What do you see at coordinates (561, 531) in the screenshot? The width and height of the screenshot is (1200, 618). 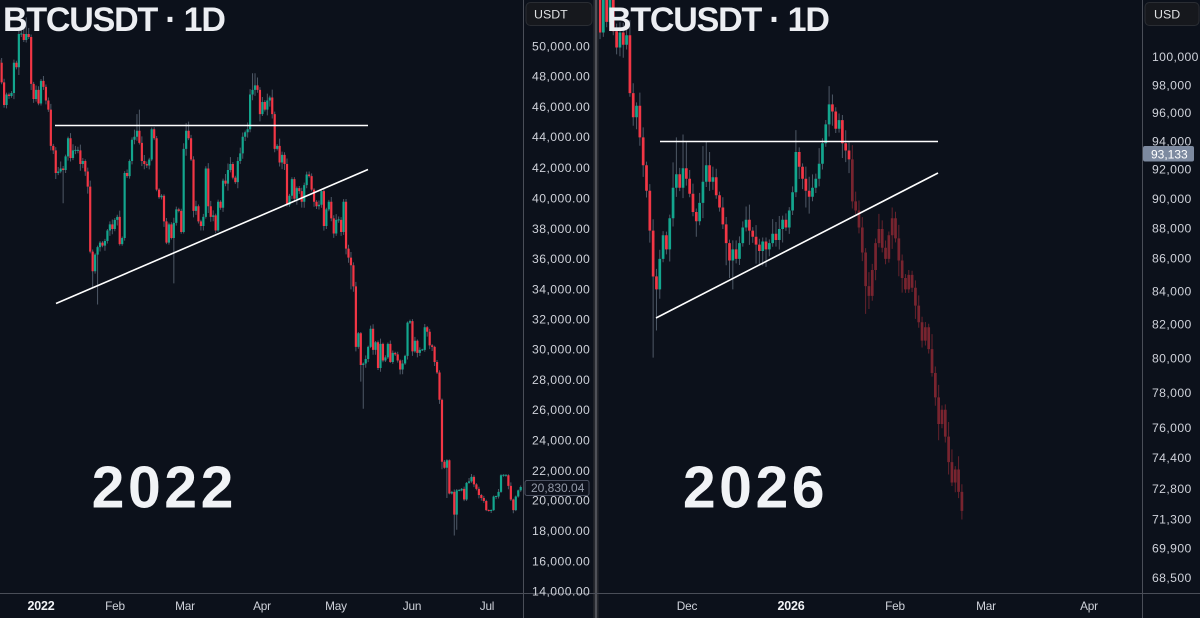 I see `svg-text: 18,000.00` at bounding box center [561, 531].